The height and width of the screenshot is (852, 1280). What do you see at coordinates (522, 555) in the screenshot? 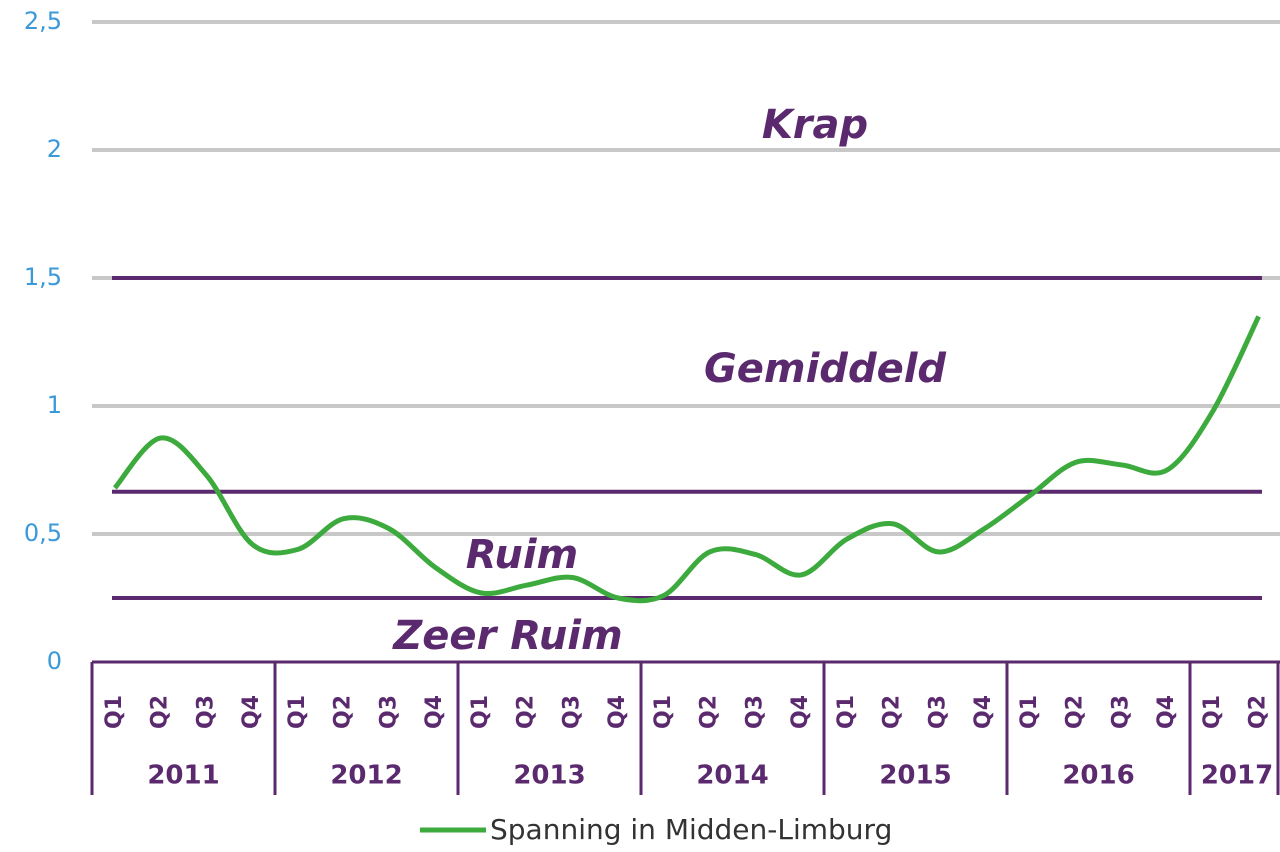
I see `zone-label: Ruim` at bounding box center [522, 555].